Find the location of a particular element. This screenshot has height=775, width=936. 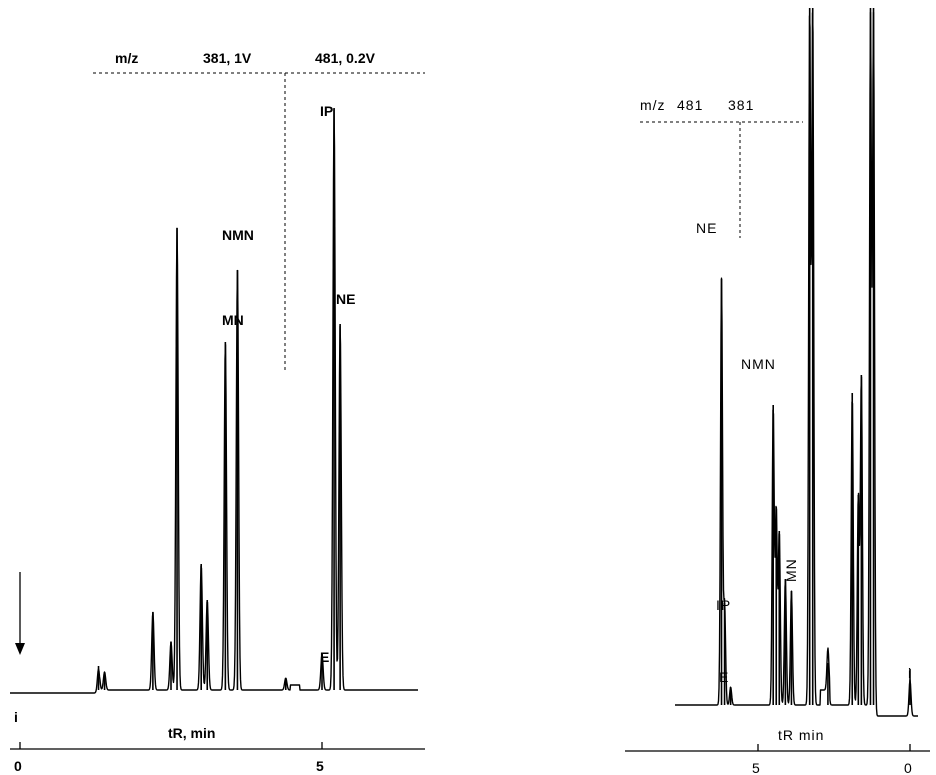

left-mz-prefix: m/z is located at coordinates (126, 58).